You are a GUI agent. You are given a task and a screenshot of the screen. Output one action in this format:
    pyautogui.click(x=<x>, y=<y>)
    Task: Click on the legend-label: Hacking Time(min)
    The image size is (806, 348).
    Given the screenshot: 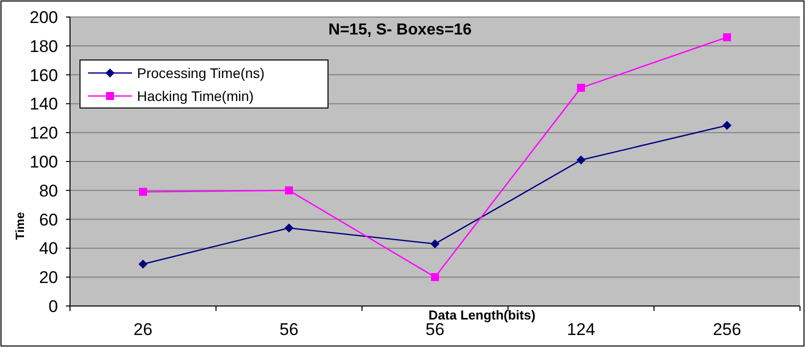 What is the action you would take?
    pyautogui.click(x=195, y=96)
    